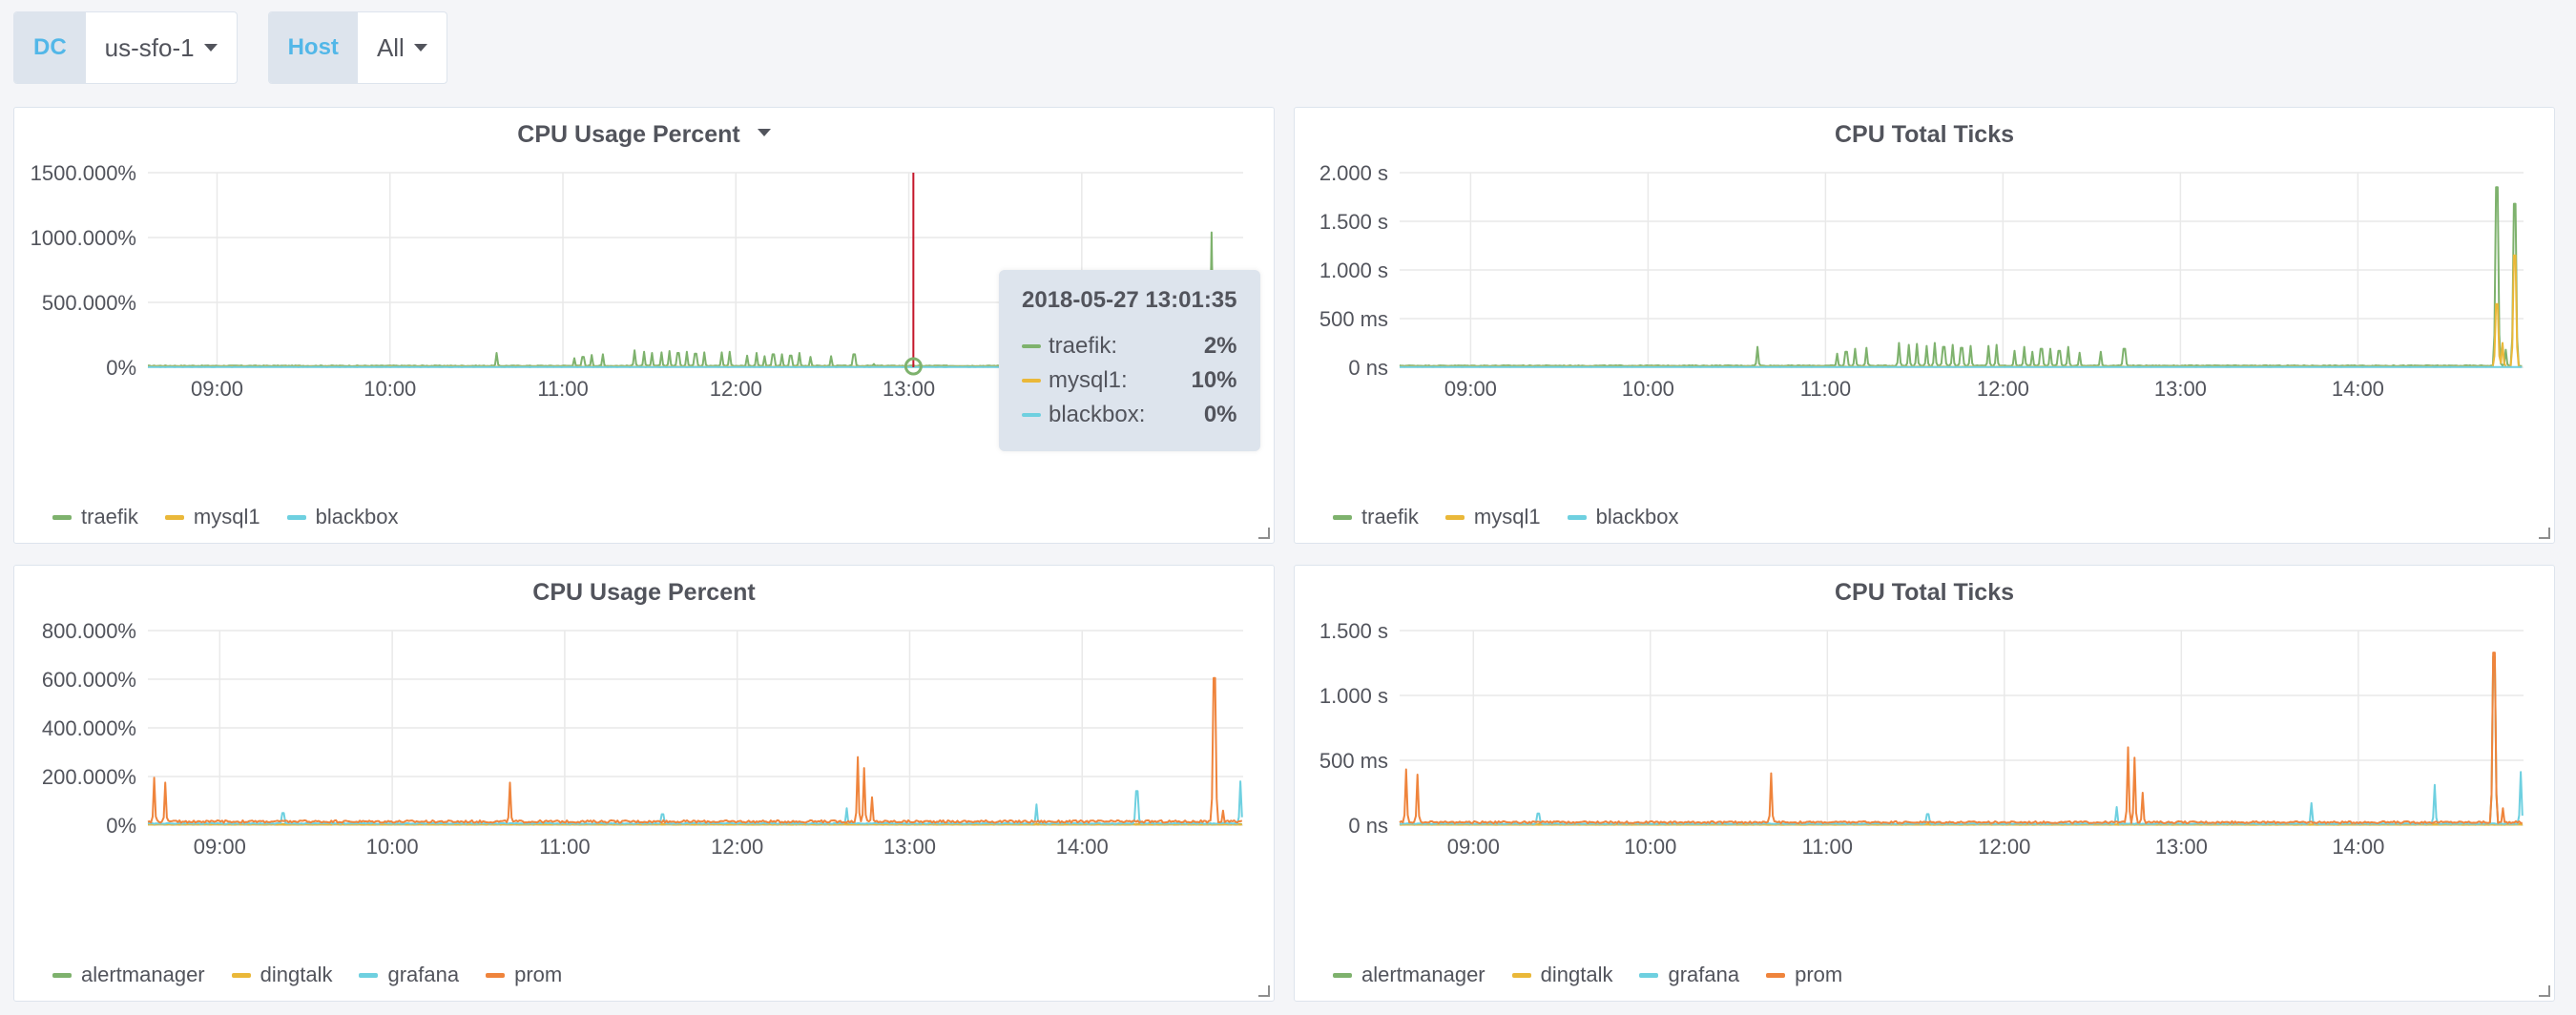  Describe the element at coordinates (1214, 380) in the screenshot. I see `tooltip-series-value: 10%` at that location.